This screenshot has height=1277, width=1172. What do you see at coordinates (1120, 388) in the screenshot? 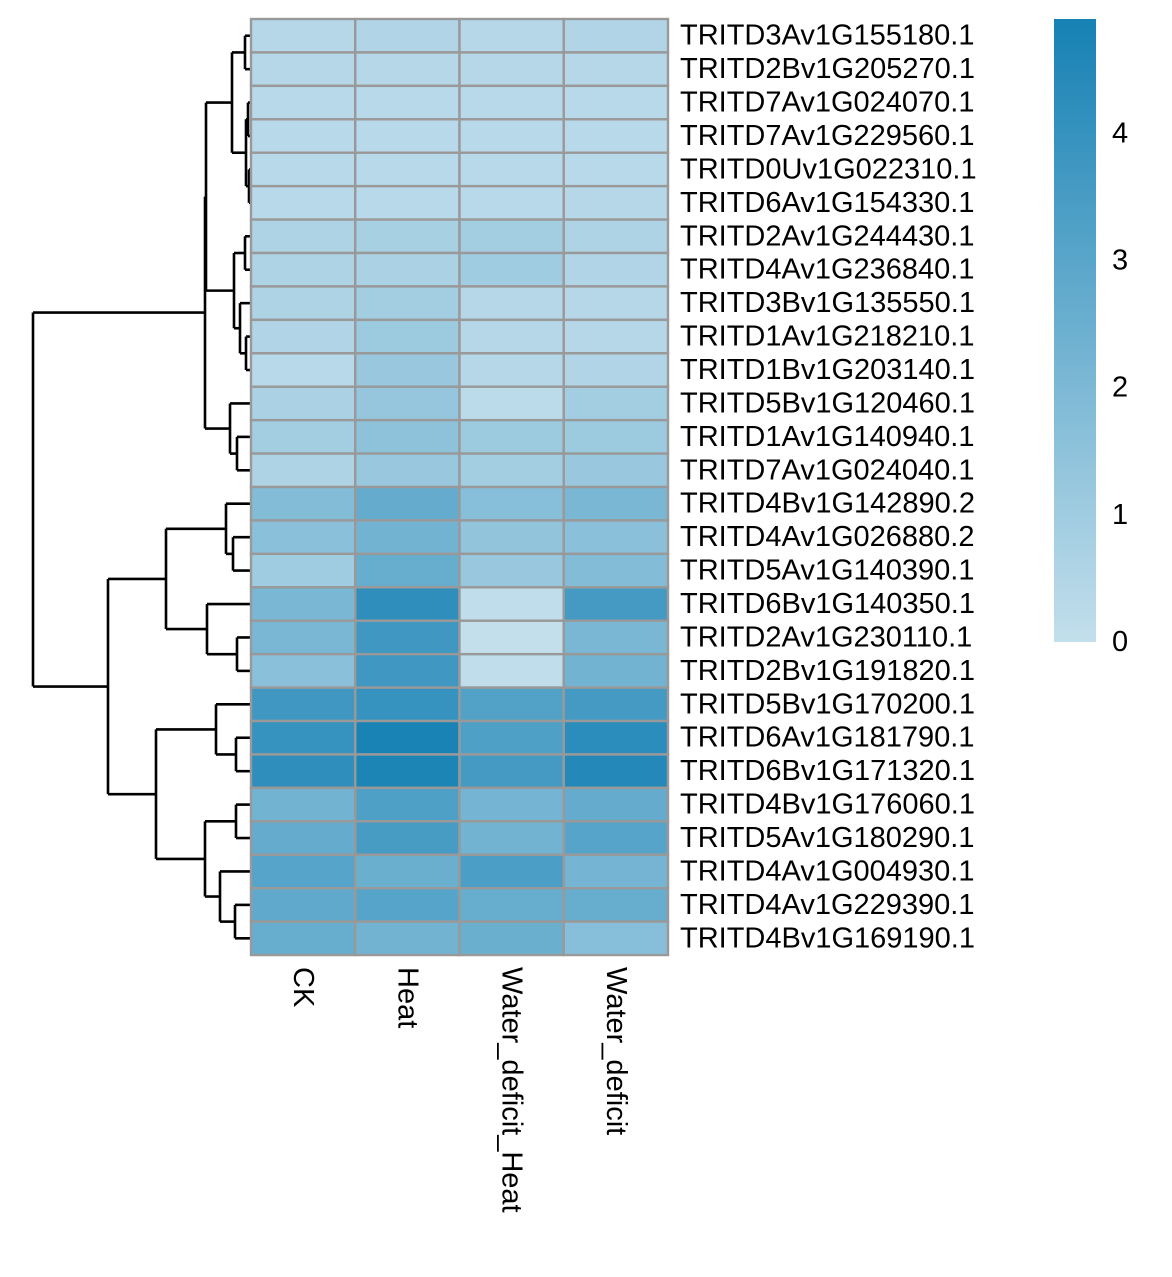
I see `colorbar-tick-label: 2` at bounding box center [1120, 388].